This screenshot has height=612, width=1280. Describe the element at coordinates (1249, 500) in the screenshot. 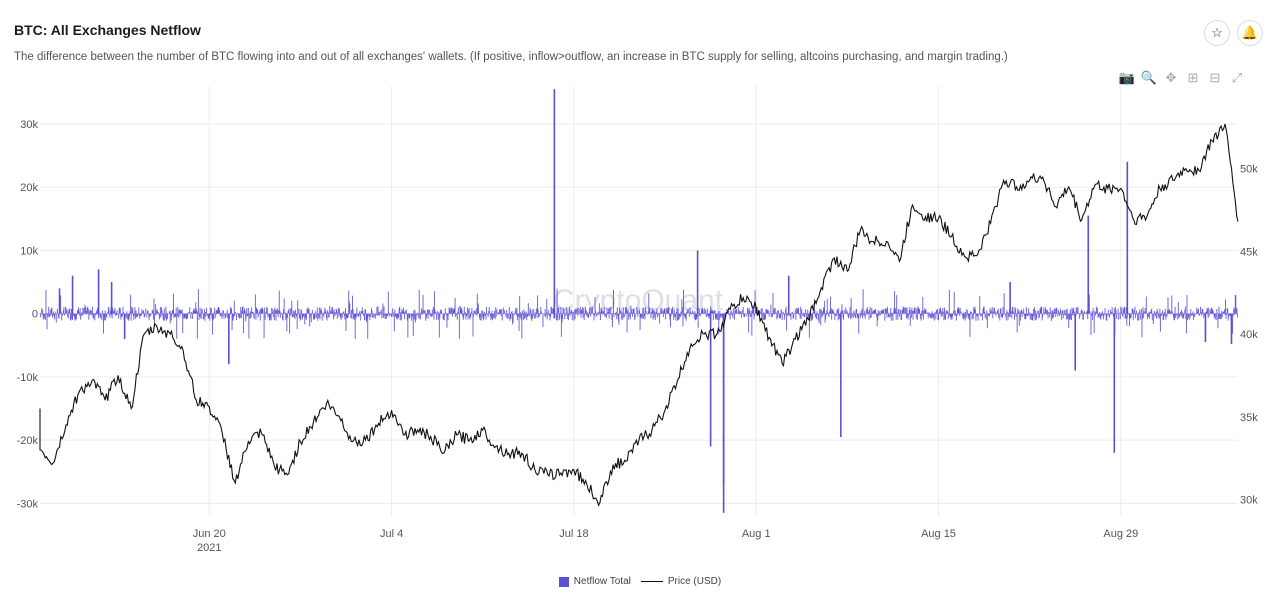

I see `y-right-tick-label: 30k` at that location.